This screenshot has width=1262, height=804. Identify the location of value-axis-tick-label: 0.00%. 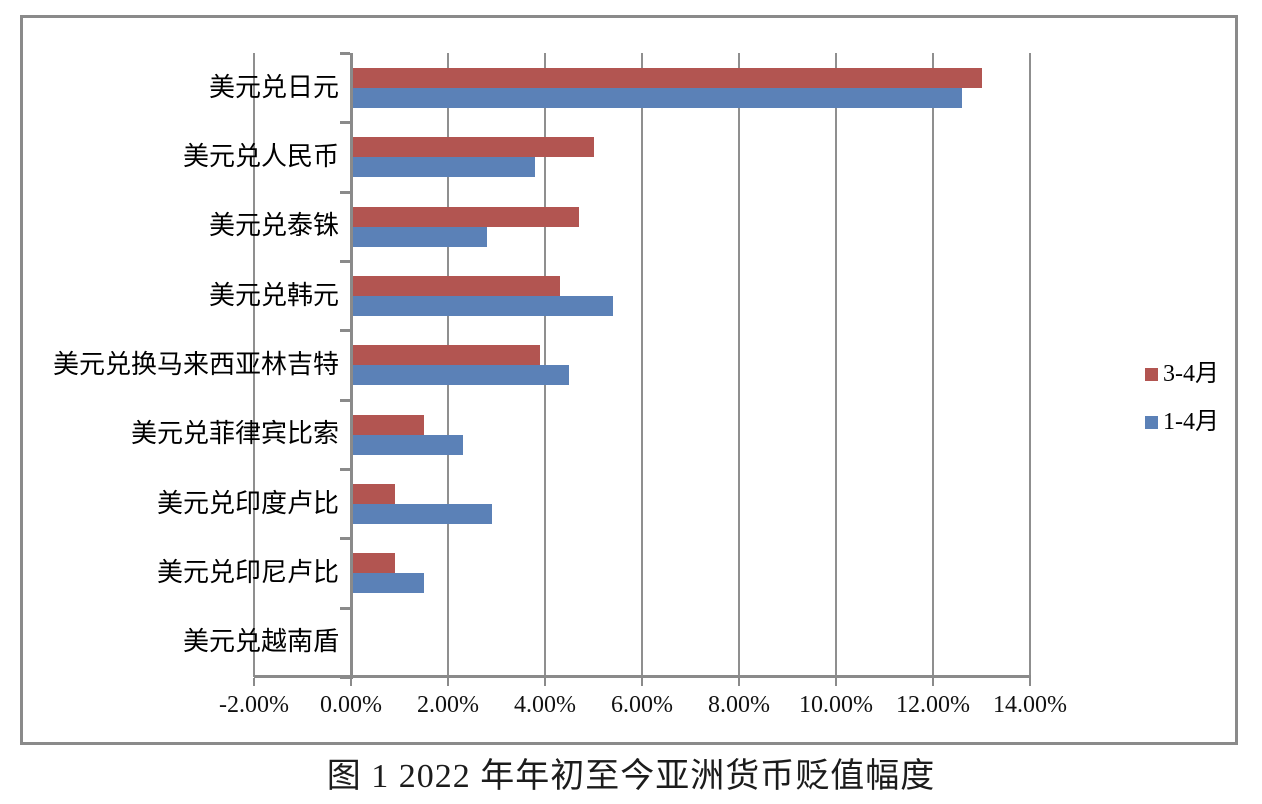
(351, 705).